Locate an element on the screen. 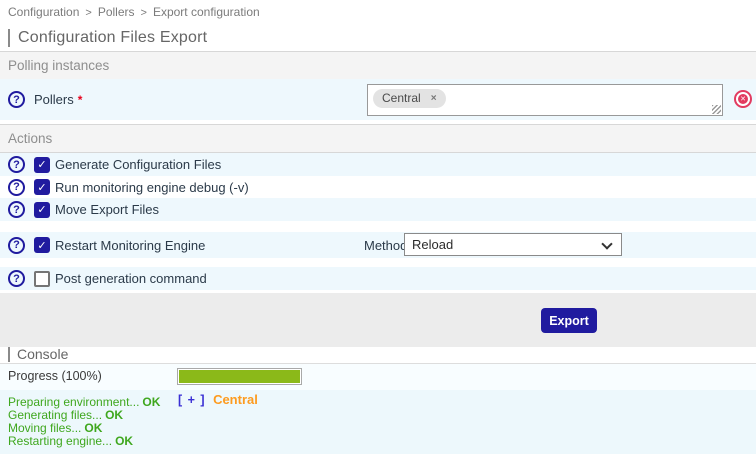 This screenshot has width=756, height=454. breadcrumb-link-pollers: Pollers is located at coordinates (116, 12).